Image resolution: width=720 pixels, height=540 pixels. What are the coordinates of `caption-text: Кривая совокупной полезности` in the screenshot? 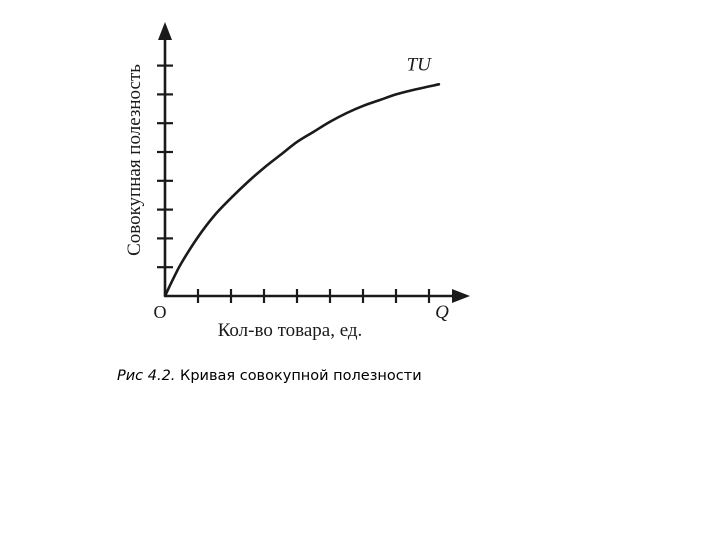 It's located at (298, 376).